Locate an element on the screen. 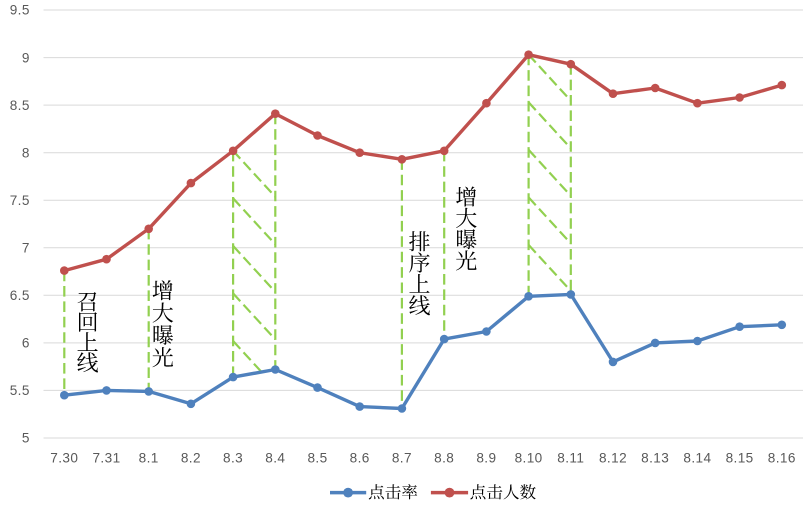  svg-text: 8.7 is located at coordinates (402, 458).